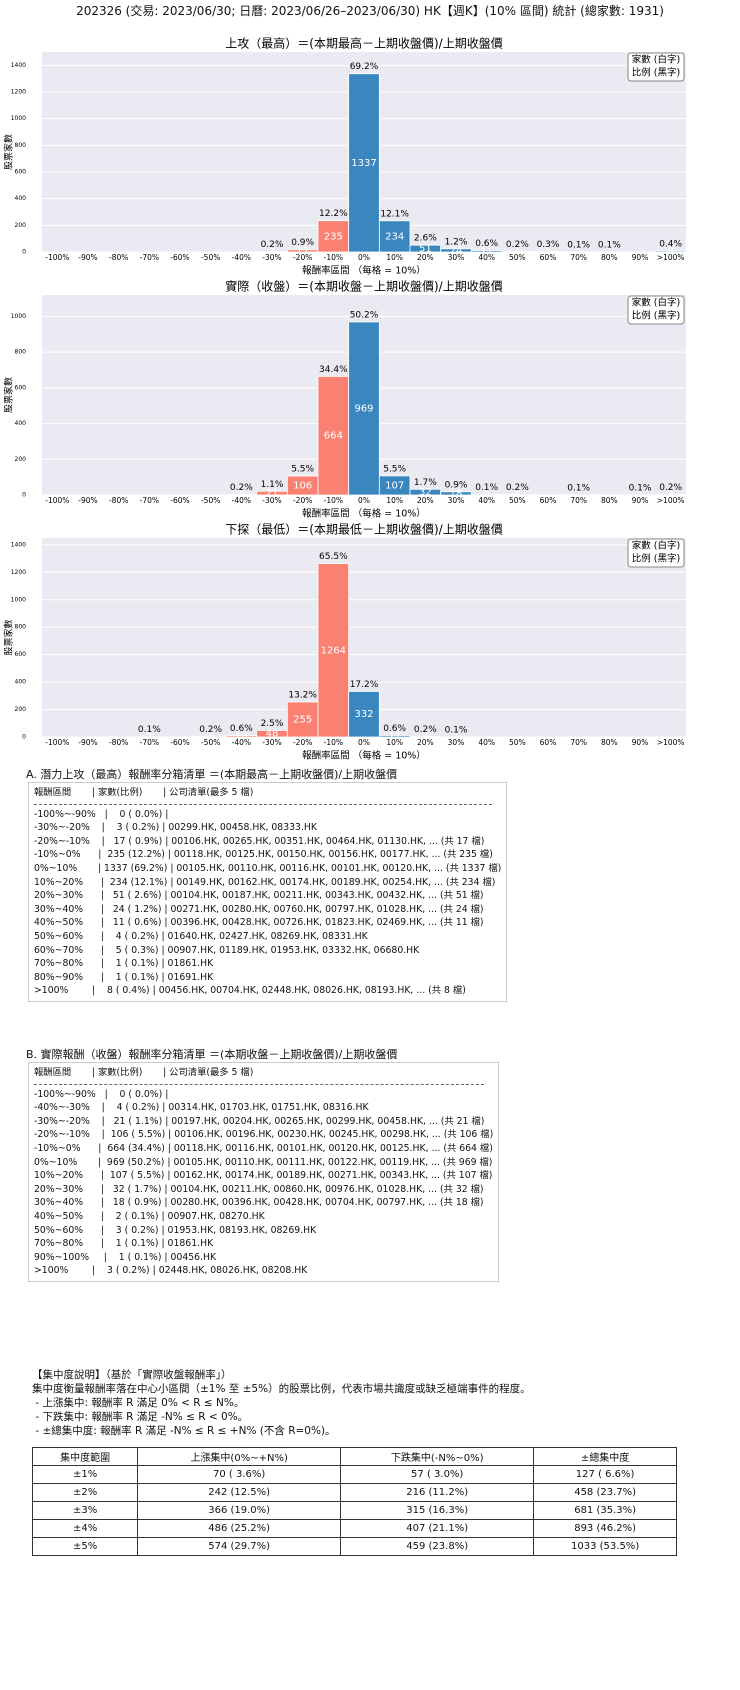 This screenshot has height=1690, width=740. What do you see at coordinates (486, 500) in the screenshot?
I see `x-tick-label: 40%` at bounding box center [486, 500].